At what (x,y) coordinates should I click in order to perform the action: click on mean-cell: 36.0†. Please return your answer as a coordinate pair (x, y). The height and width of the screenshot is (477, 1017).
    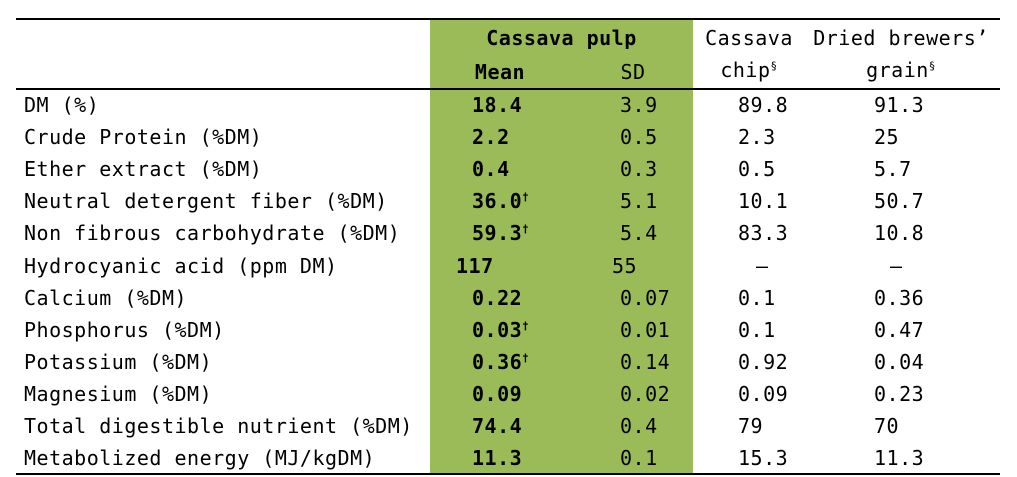
    Looking at the image, I should click on (500, 201).